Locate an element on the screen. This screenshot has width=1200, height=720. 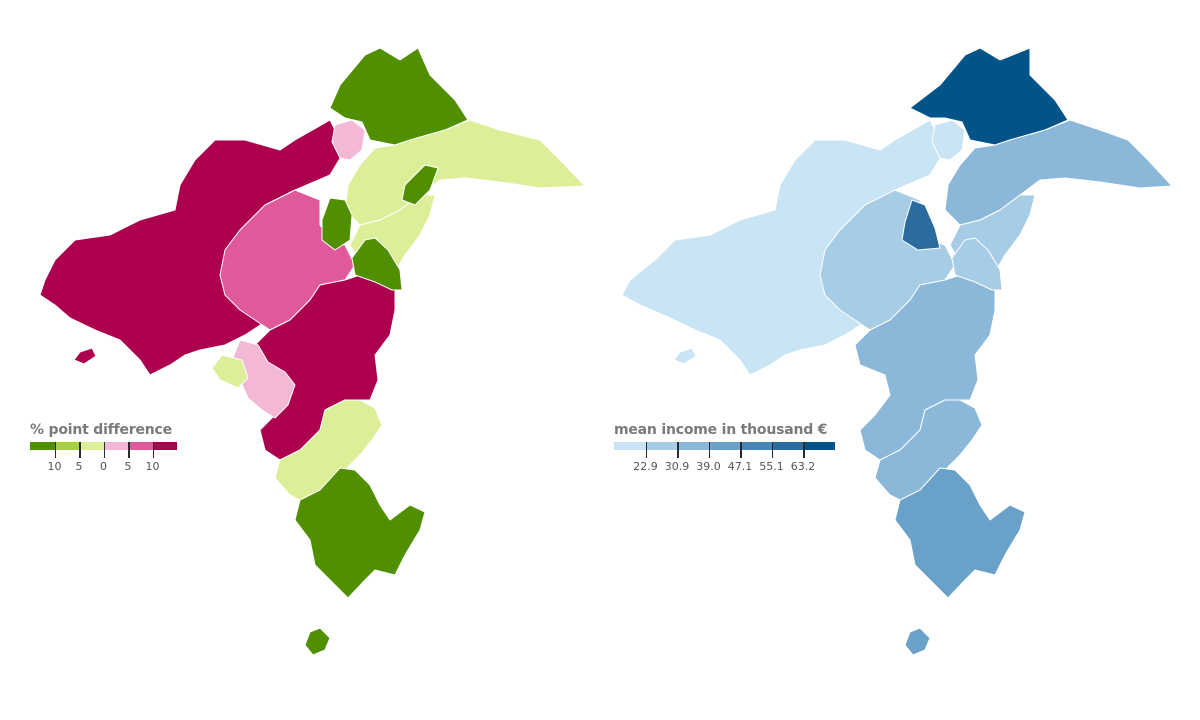
vote-difference-legend-ticks is located at coordinates (105, 451).